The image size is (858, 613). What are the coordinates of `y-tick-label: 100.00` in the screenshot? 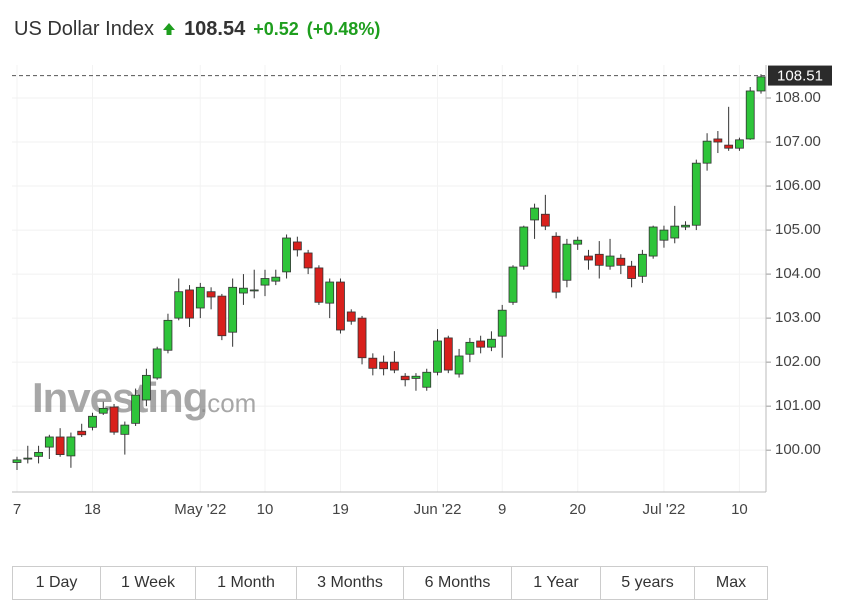 It's located at (798, 449).